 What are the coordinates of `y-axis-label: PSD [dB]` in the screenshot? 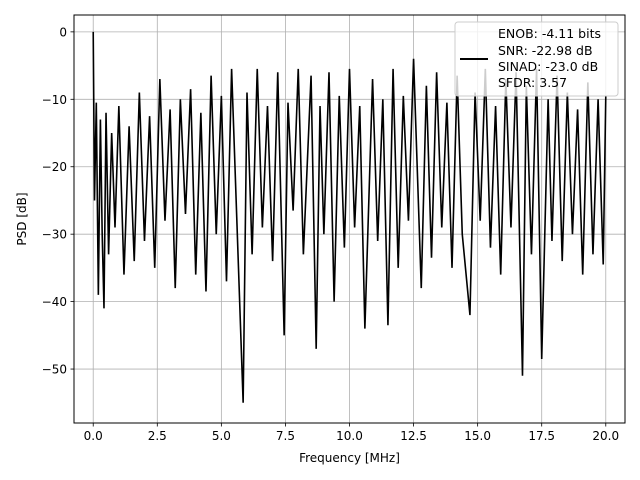 It's located at (22, 218).